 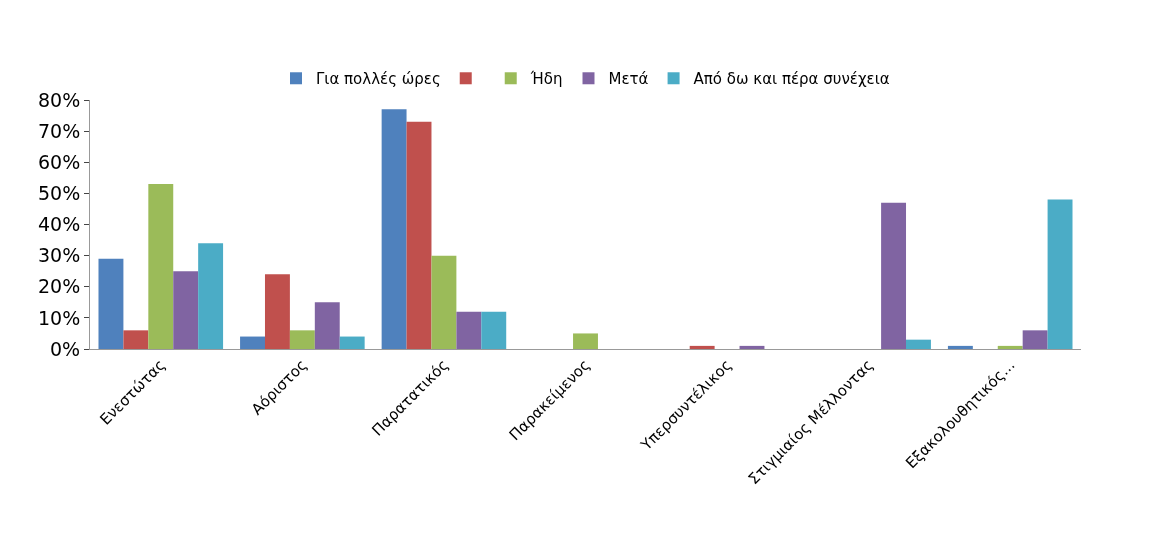 What do you see at coordinates (59, 286) in the screenshot?
I see `y-tick-label: 20%` at bounding box center [59, 286].